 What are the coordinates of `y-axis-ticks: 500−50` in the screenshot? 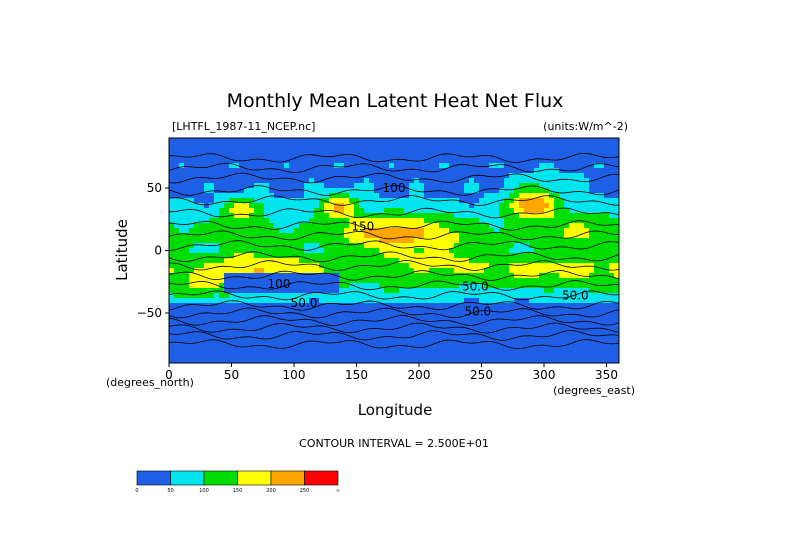 It's located at (153, 250).